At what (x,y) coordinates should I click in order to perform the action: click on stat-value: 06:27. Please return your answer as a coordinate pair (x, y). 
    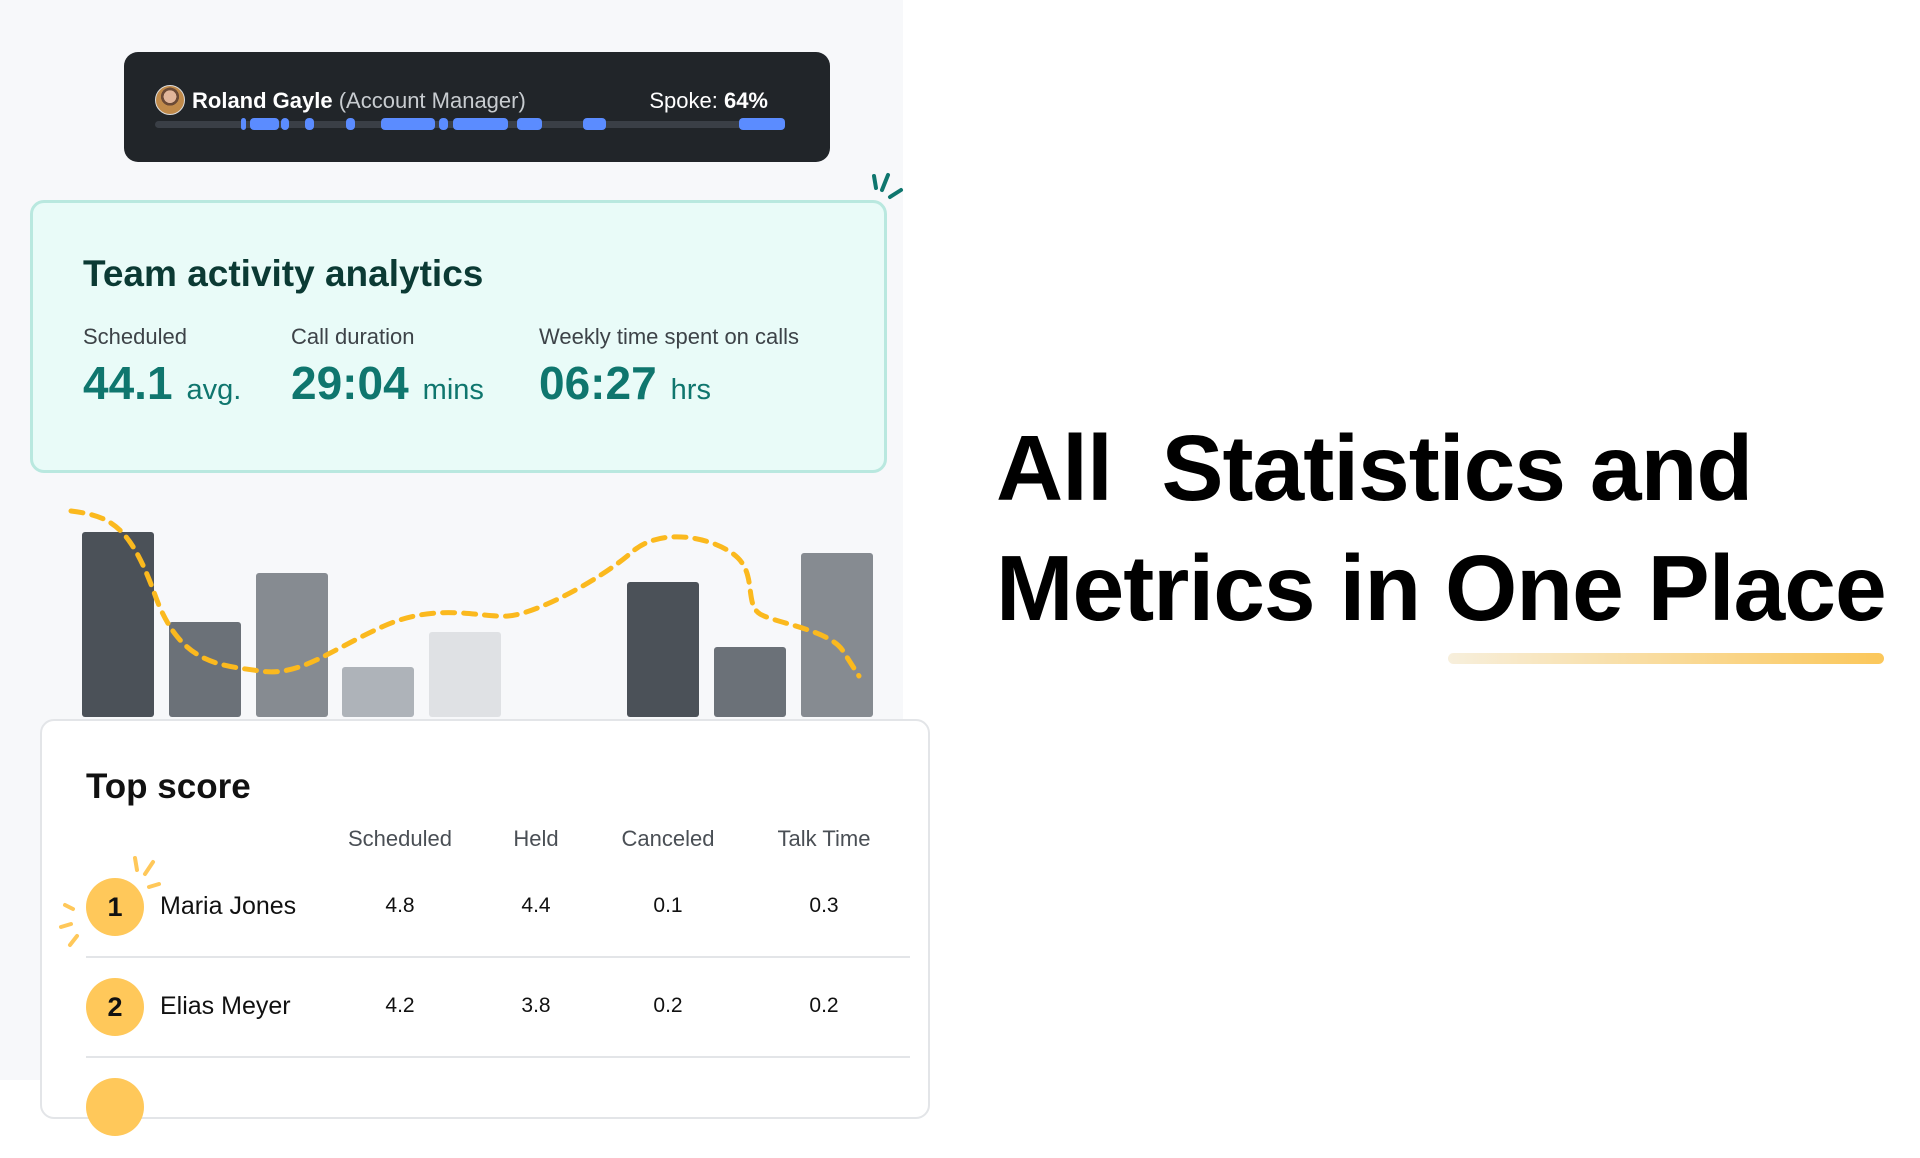
    Looking at the image, I should click on (598, 383).